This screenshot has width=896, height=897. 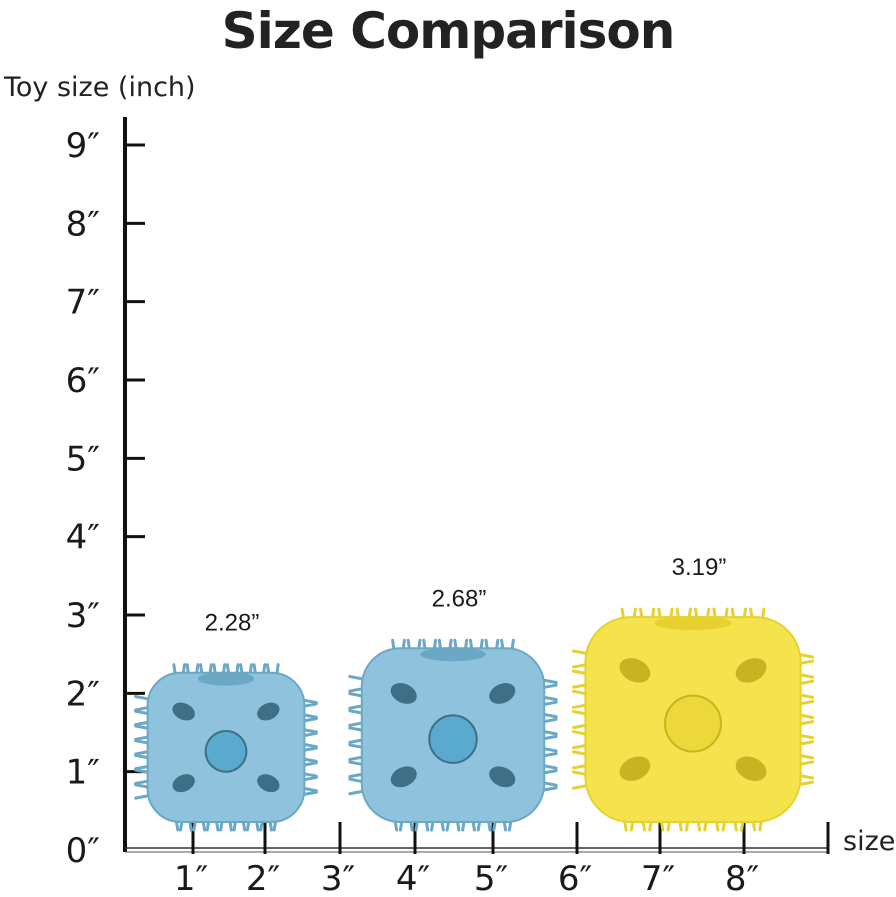 What do you see at coordinates (263, 878) in the screenshot?
I see `x-tick-label: 2″` at bounding box center [263, 878].